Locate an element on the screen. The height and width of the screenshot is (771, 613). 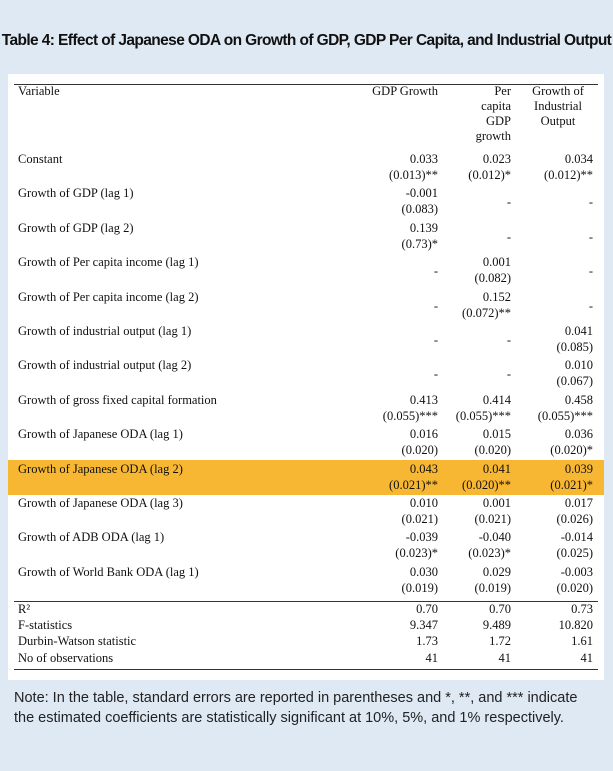
cell-value: 0.030 is located at coordinates (423, 571).